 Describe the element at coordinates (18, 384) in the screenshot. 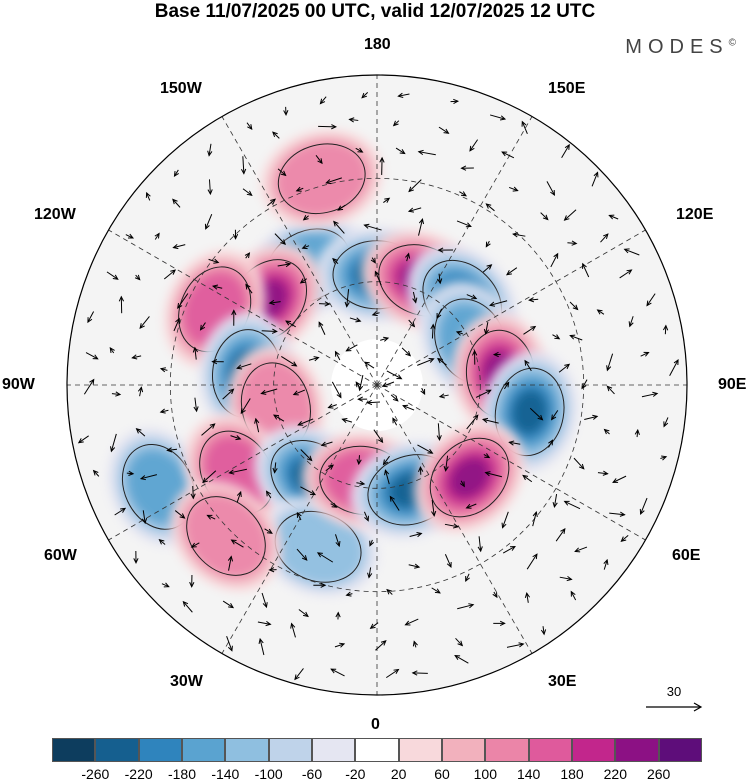

I see `lon-label-90w: 90W` at that location.